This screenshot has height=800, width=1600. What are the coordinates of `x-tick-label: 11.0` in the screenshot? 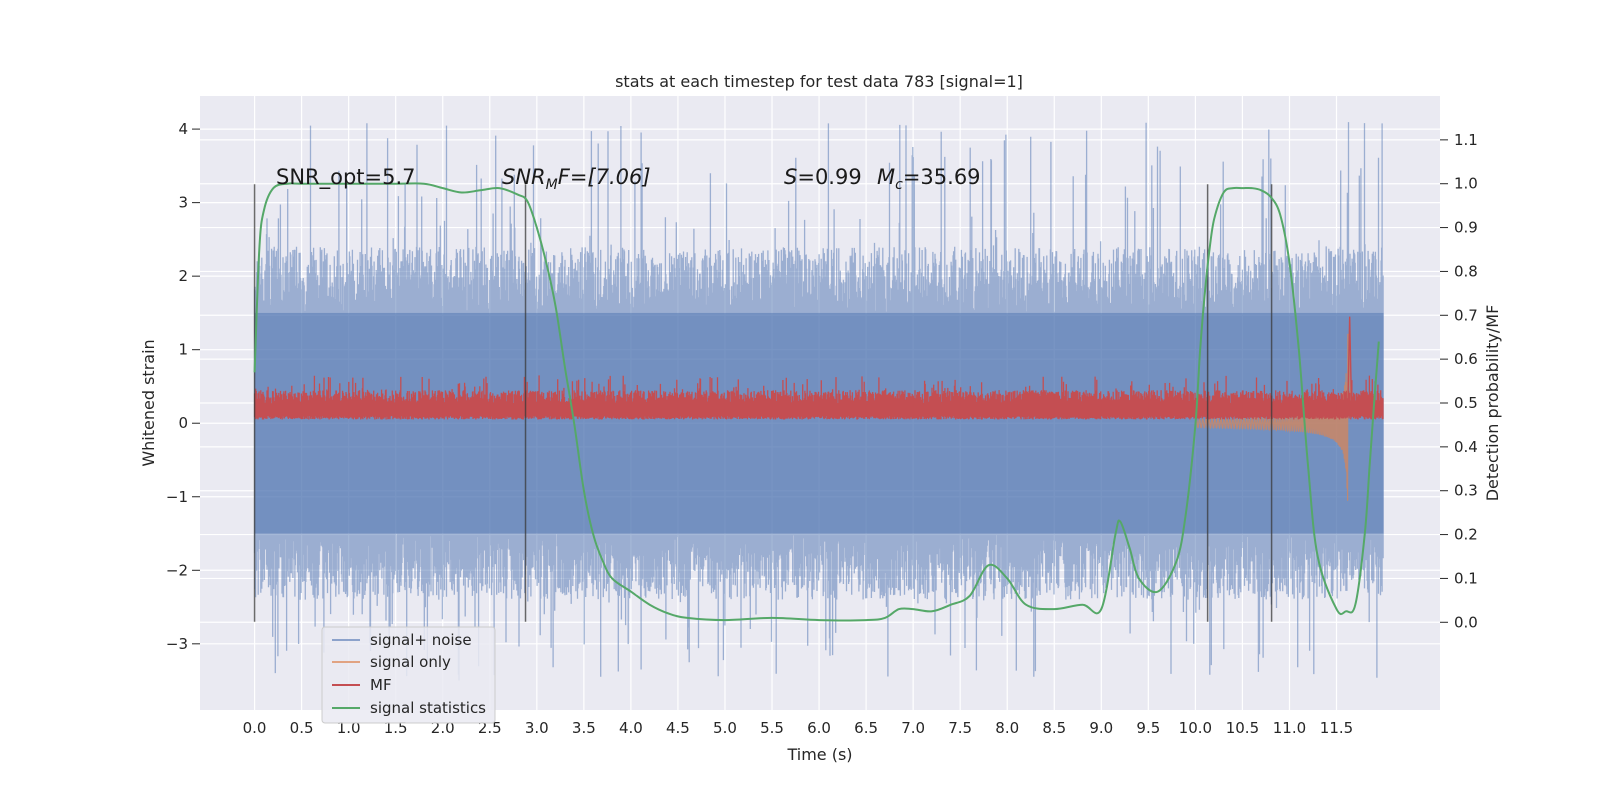 It's located at (1289, 728).